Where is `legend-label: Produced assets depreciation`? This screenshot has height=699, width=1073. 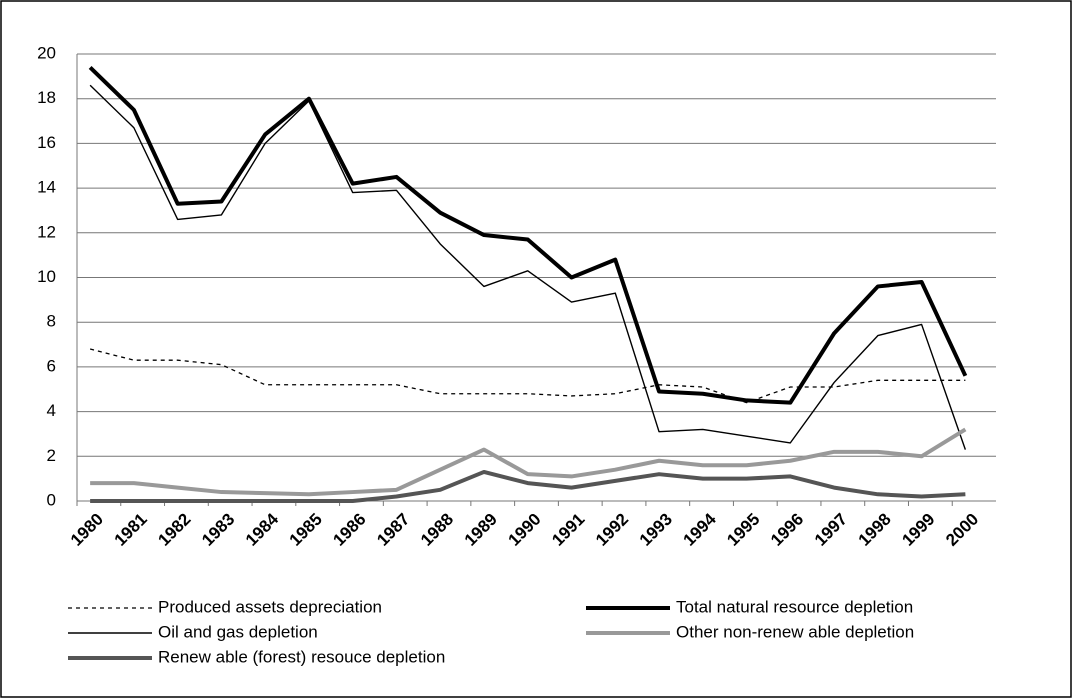 legend-label: Produced assets depreciation is located at coordinates (270, 606).